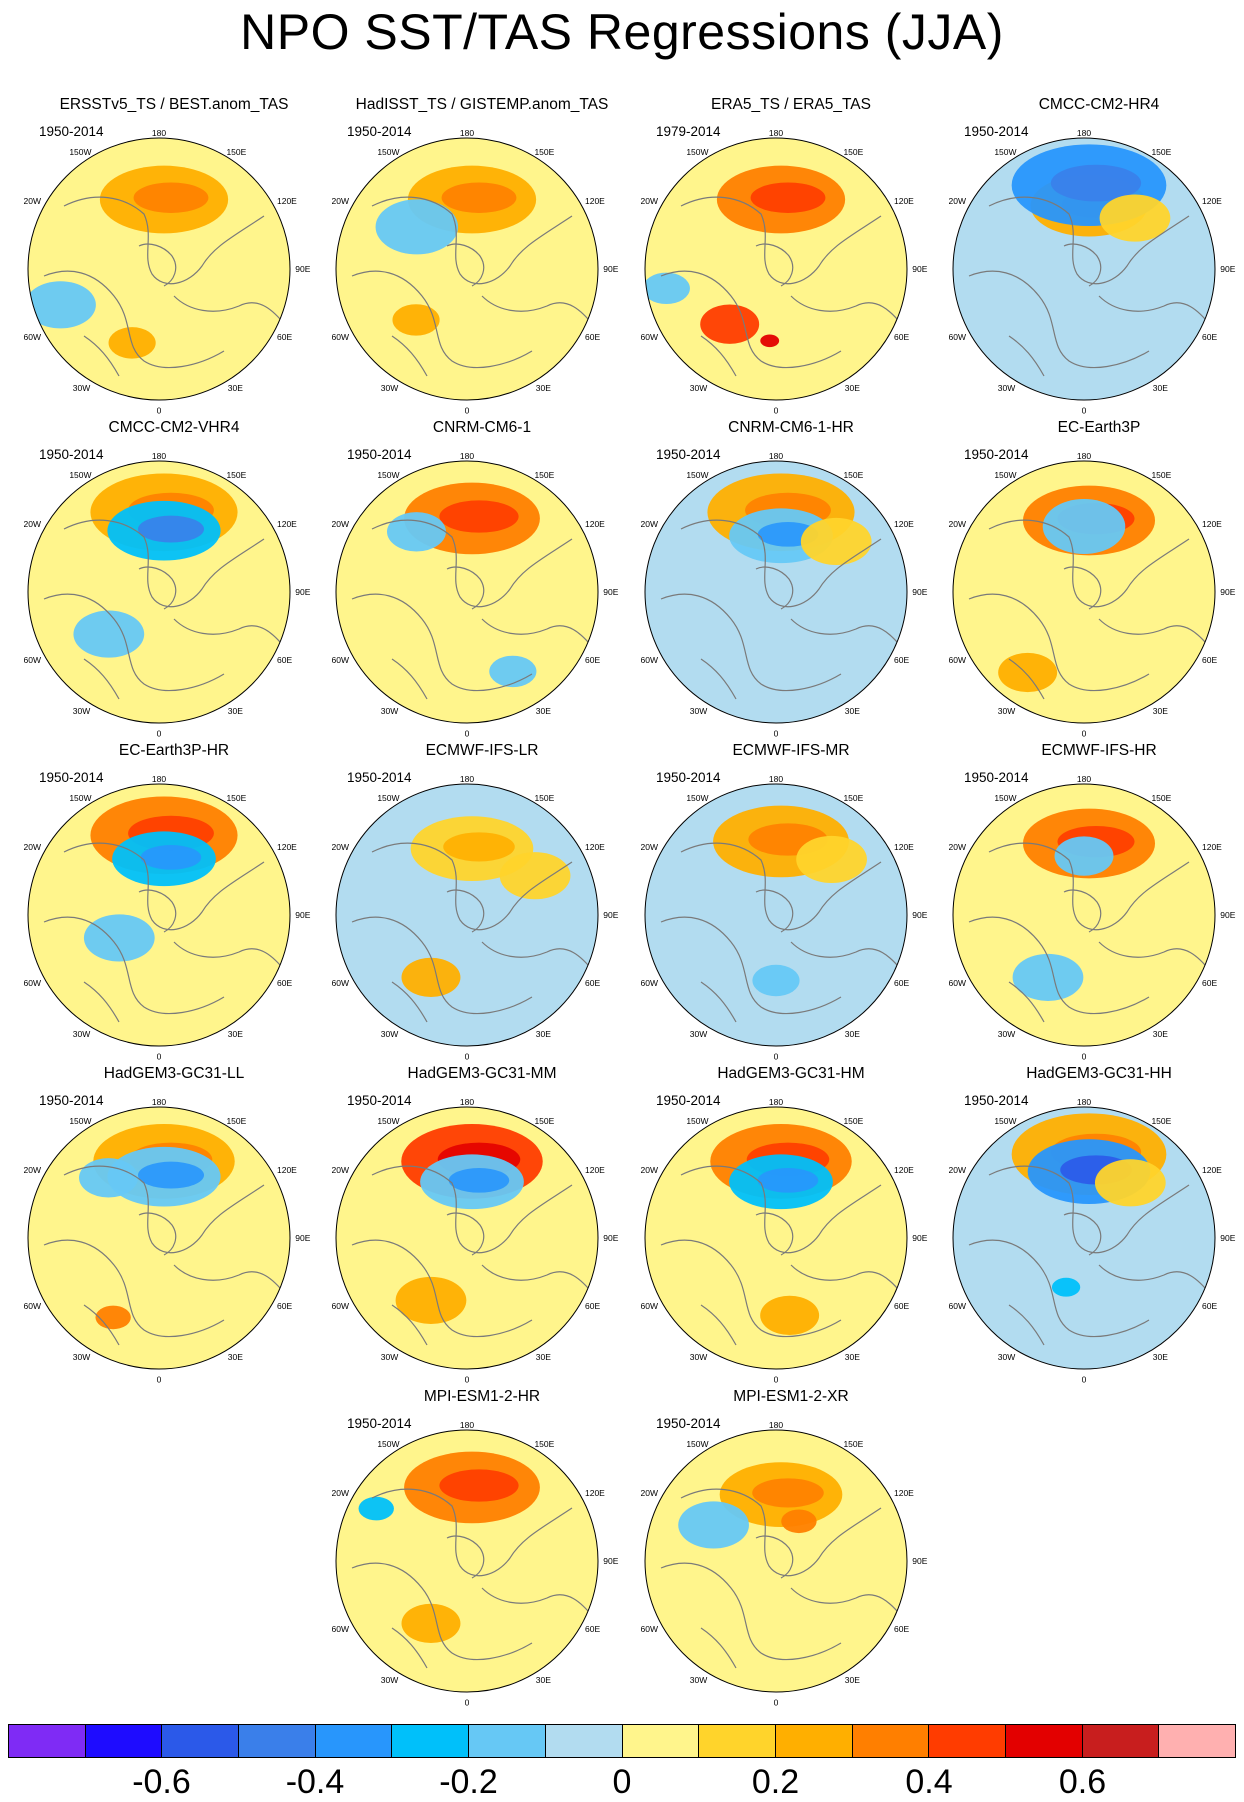  Describe the element at coordinates (174, 427) in the screenshot. I see `panel-title: CMCC-CM2-VHR4` at that location.